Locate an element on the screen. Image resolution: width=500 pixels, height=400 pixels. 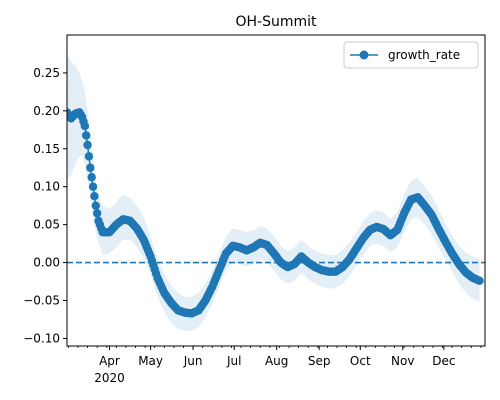
y-tick-label: −0.05 is located at coordinates (41, 300).